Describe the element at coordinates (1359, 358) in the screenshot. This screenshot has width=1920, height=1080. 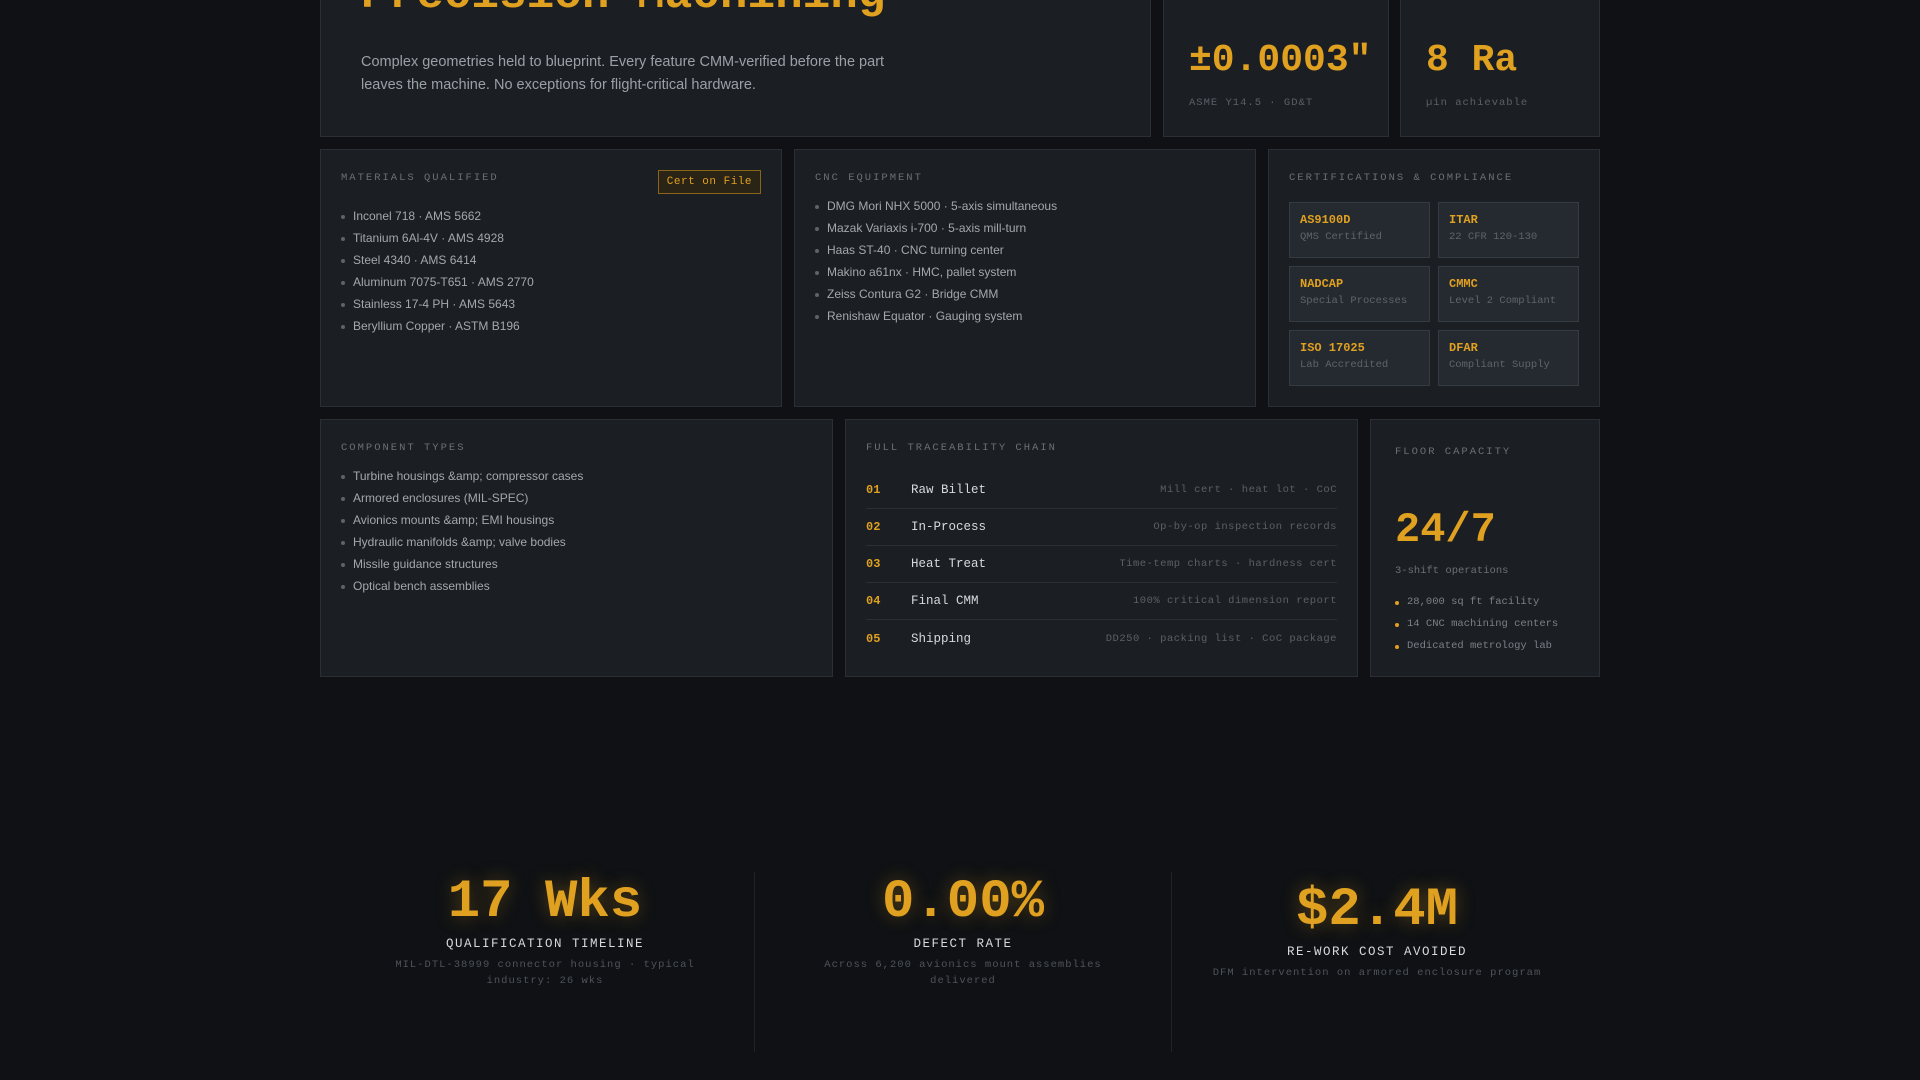
I see `cert-tile: ISO 17025 Lab Accredited` at that location.